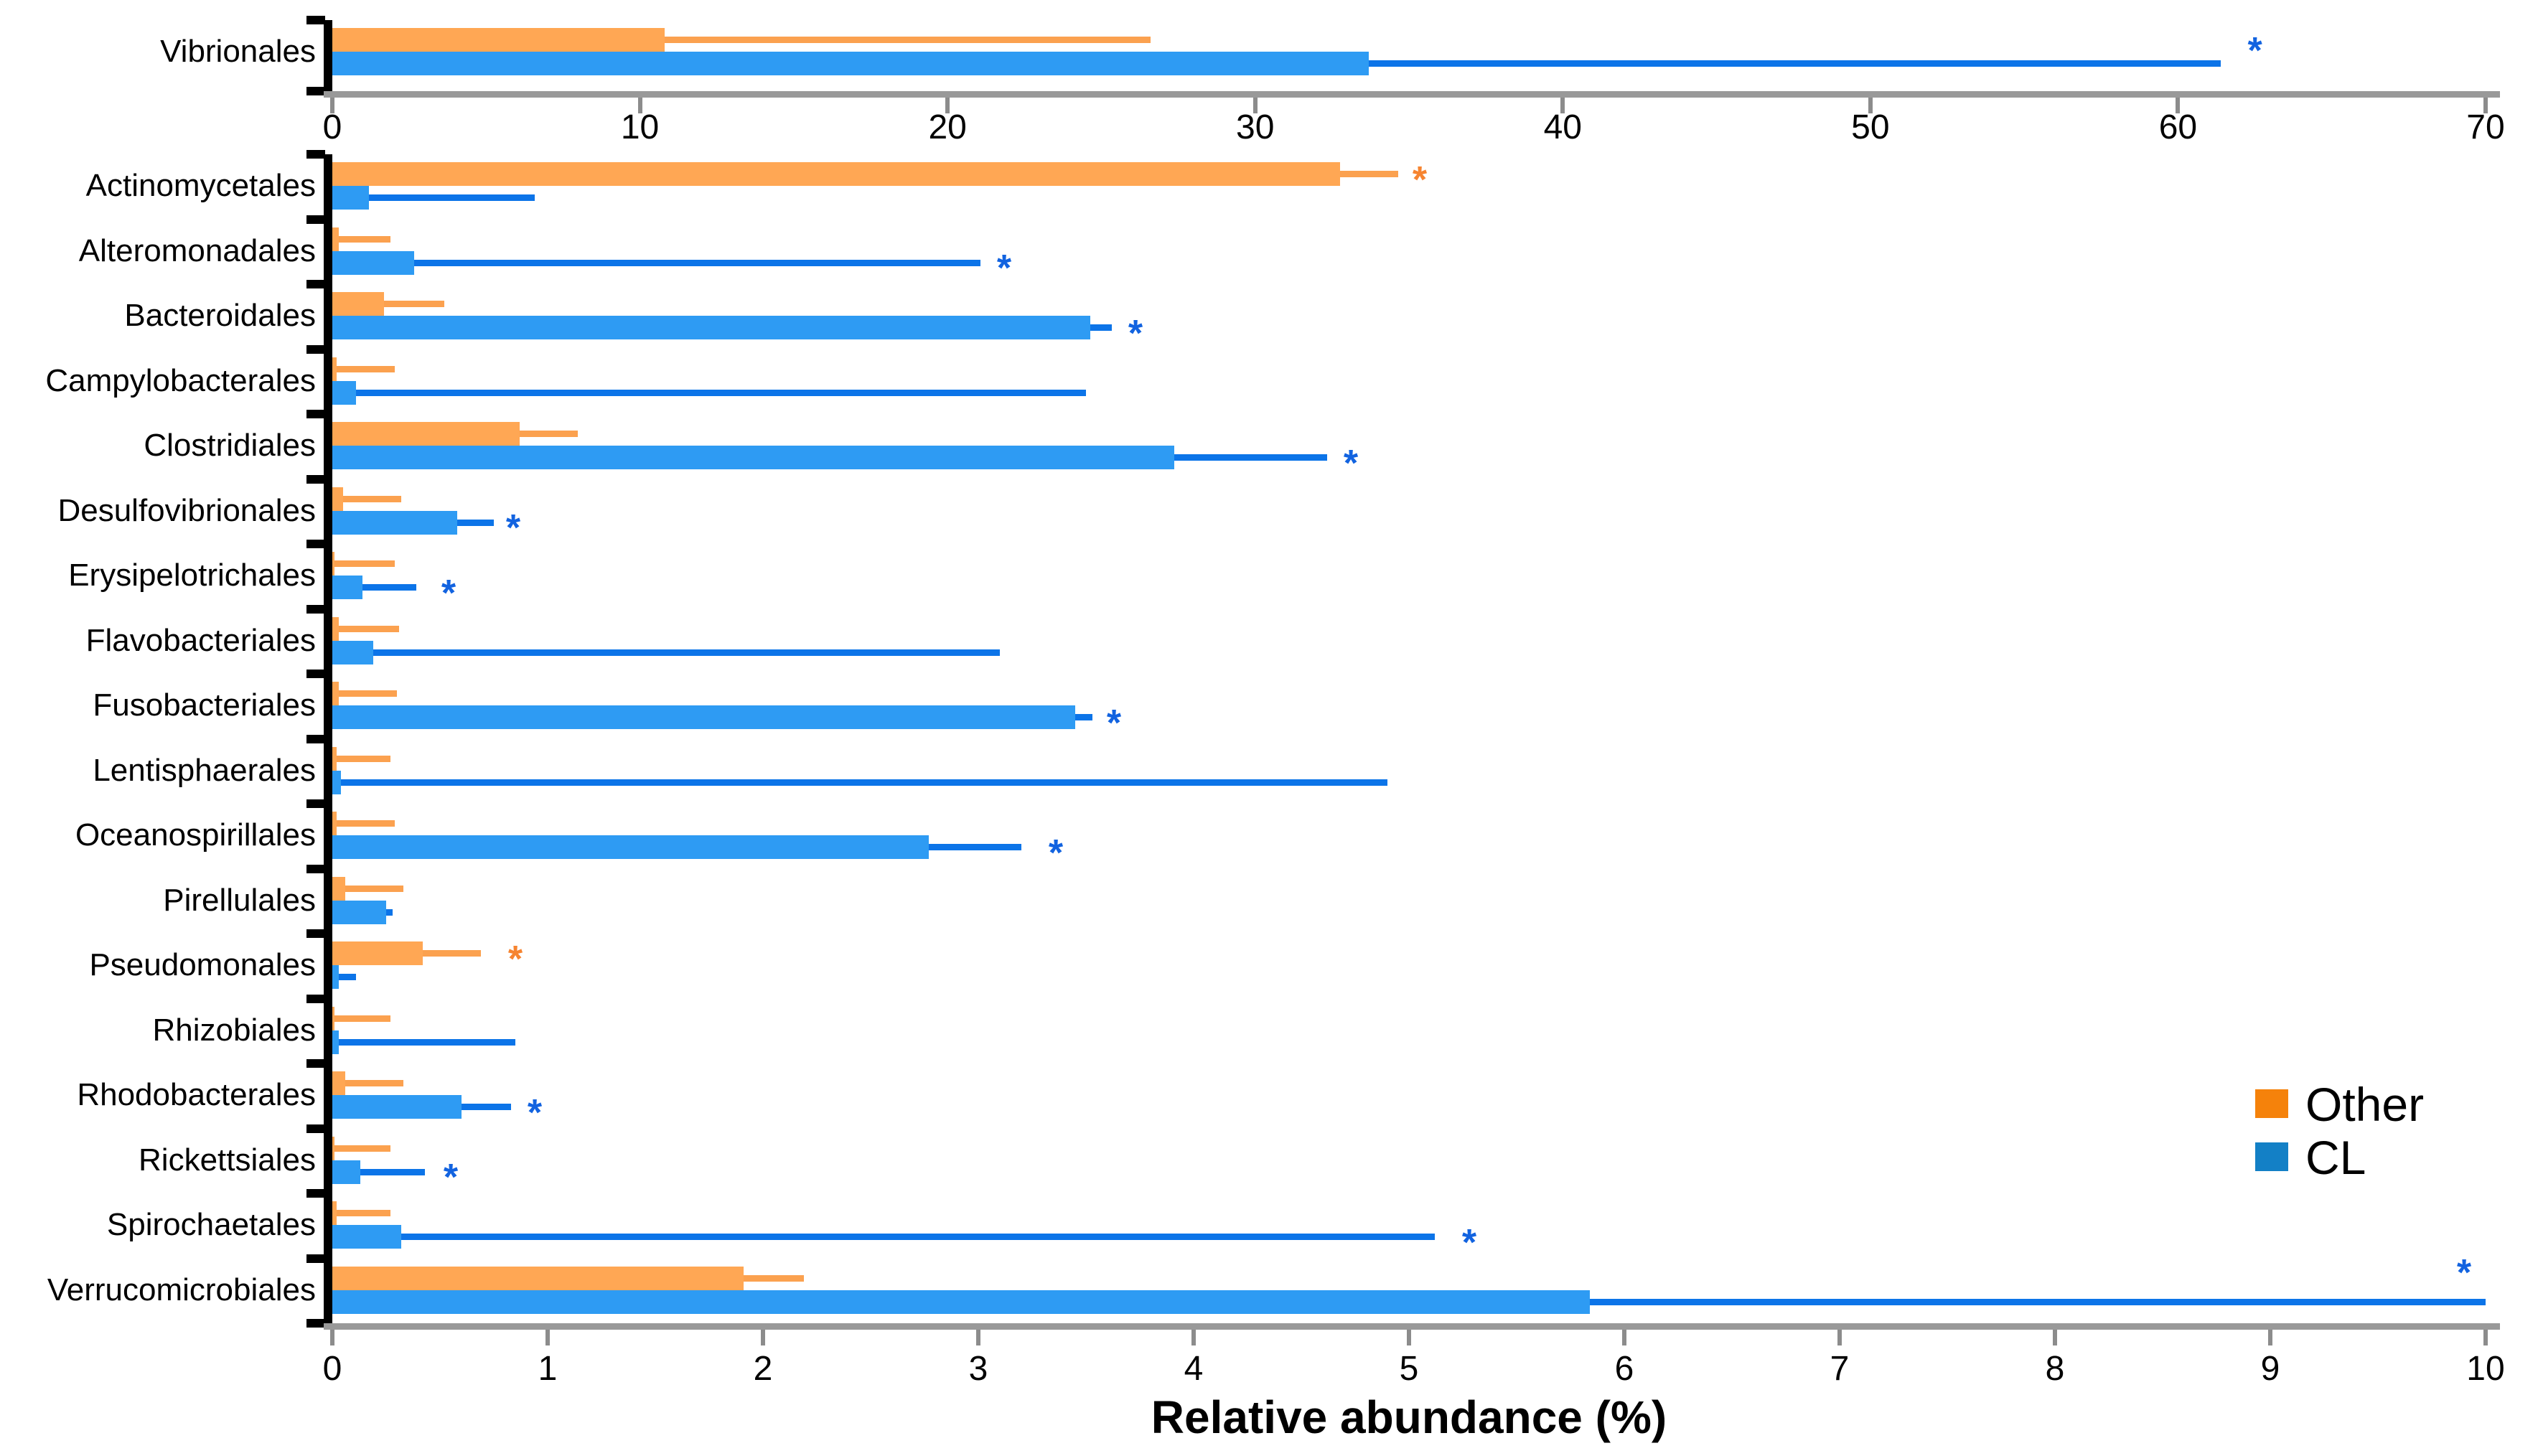  I want to click on category-label: Actinomycetales, so click(200, 185).